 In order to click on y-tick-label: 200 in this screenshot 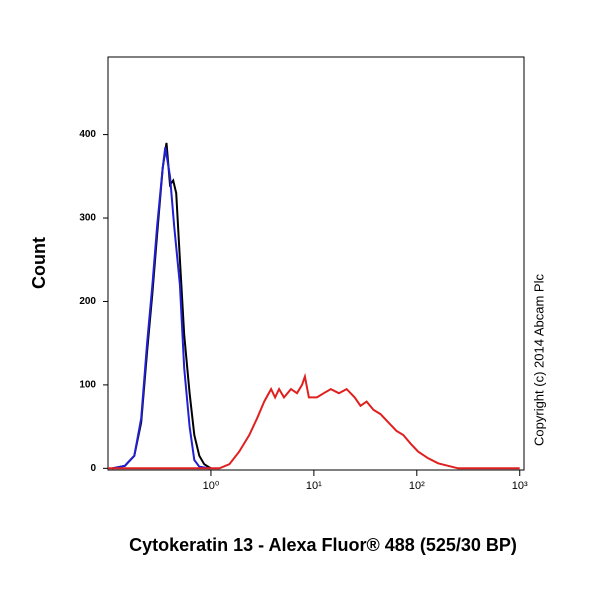, I will do `click(87, 301)`.